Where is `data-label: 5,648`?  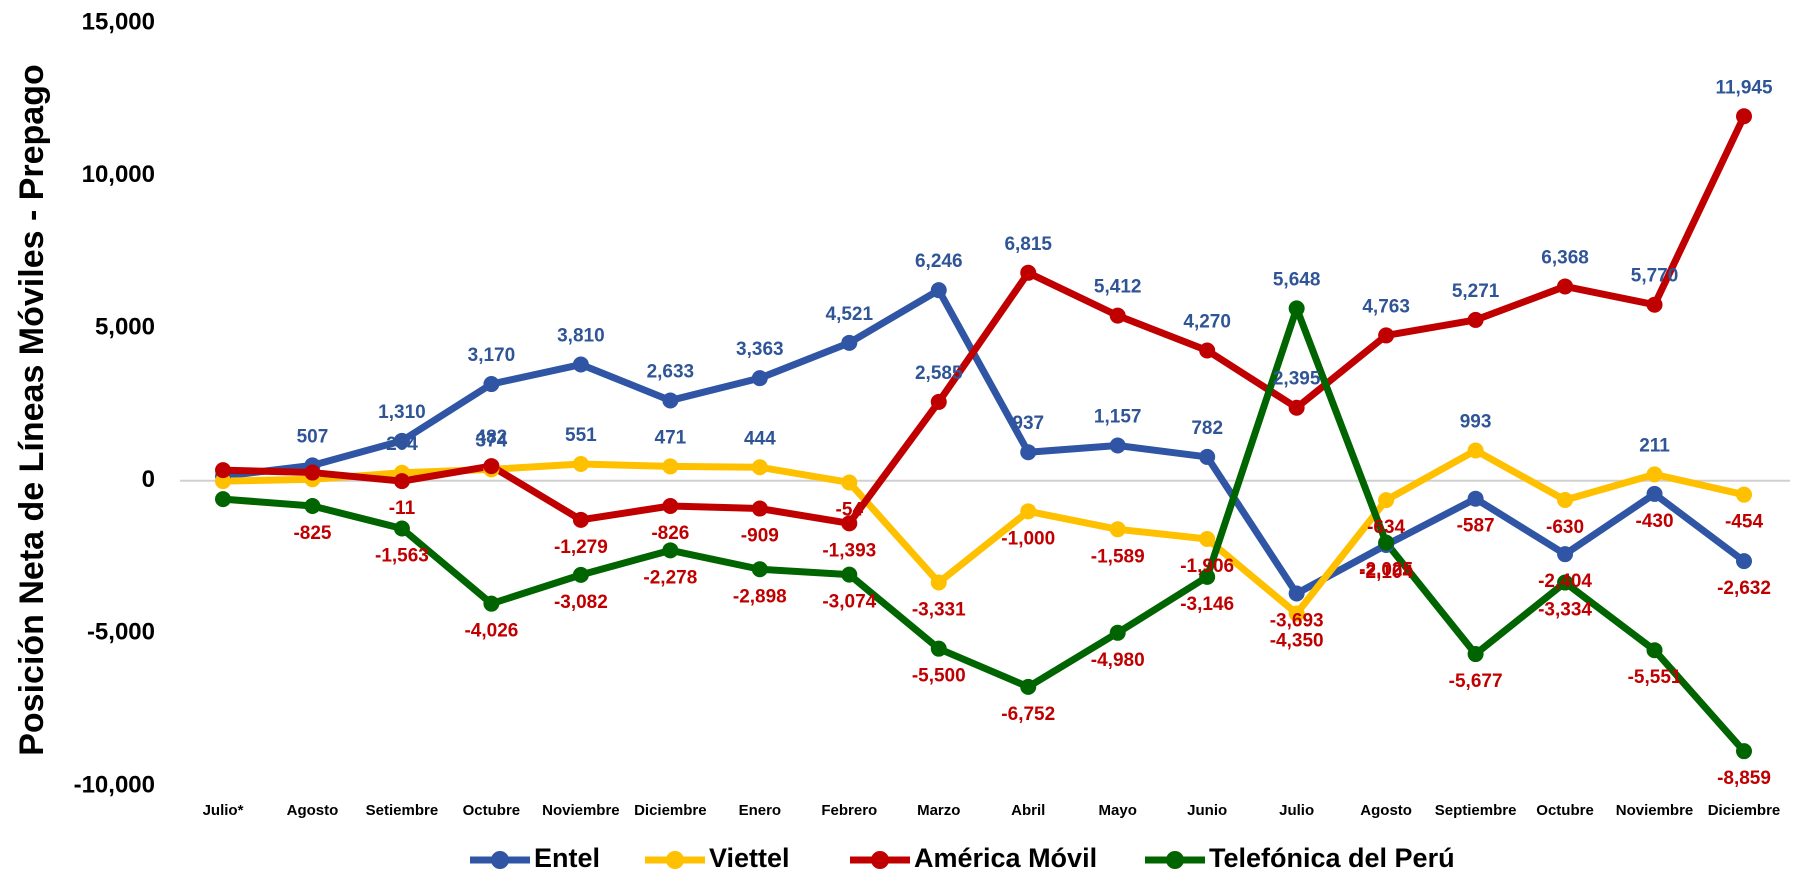
data-label: 5,648 is located at coordinates (1297, 279).